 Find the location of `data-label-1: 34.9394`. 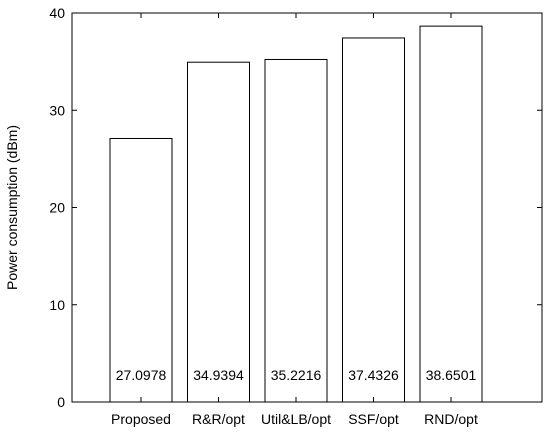

data-label-1: 34.9394 is located at coordinates (218, 375).